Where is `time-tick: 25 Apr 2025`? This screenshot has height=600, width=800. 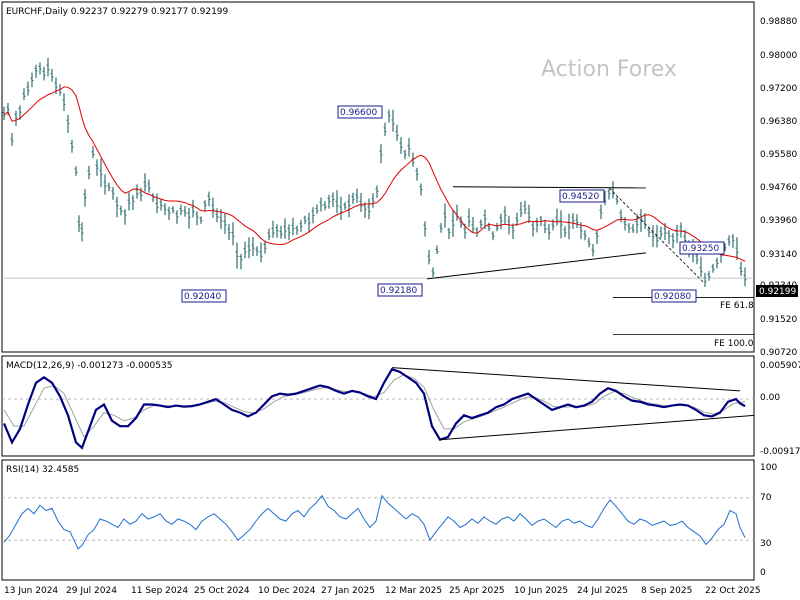 time-tick: 25 Apr 2025 is located at coordinates (477, 591).